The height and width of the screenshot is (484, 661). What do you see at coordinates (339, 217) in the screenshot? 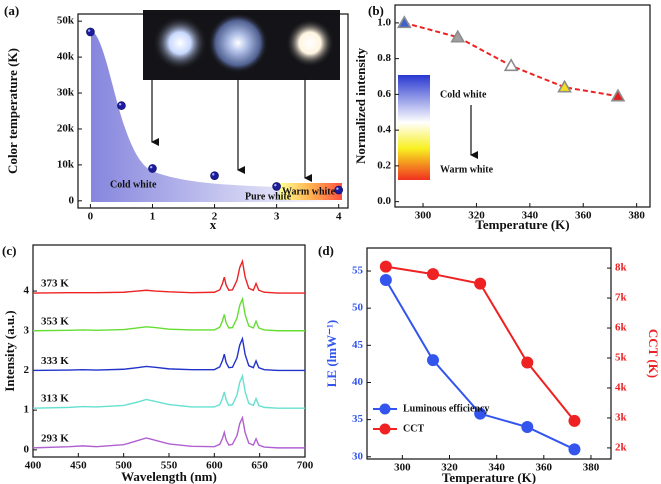
I see `x-tick-label: 4` at bounding box center [339, 217].